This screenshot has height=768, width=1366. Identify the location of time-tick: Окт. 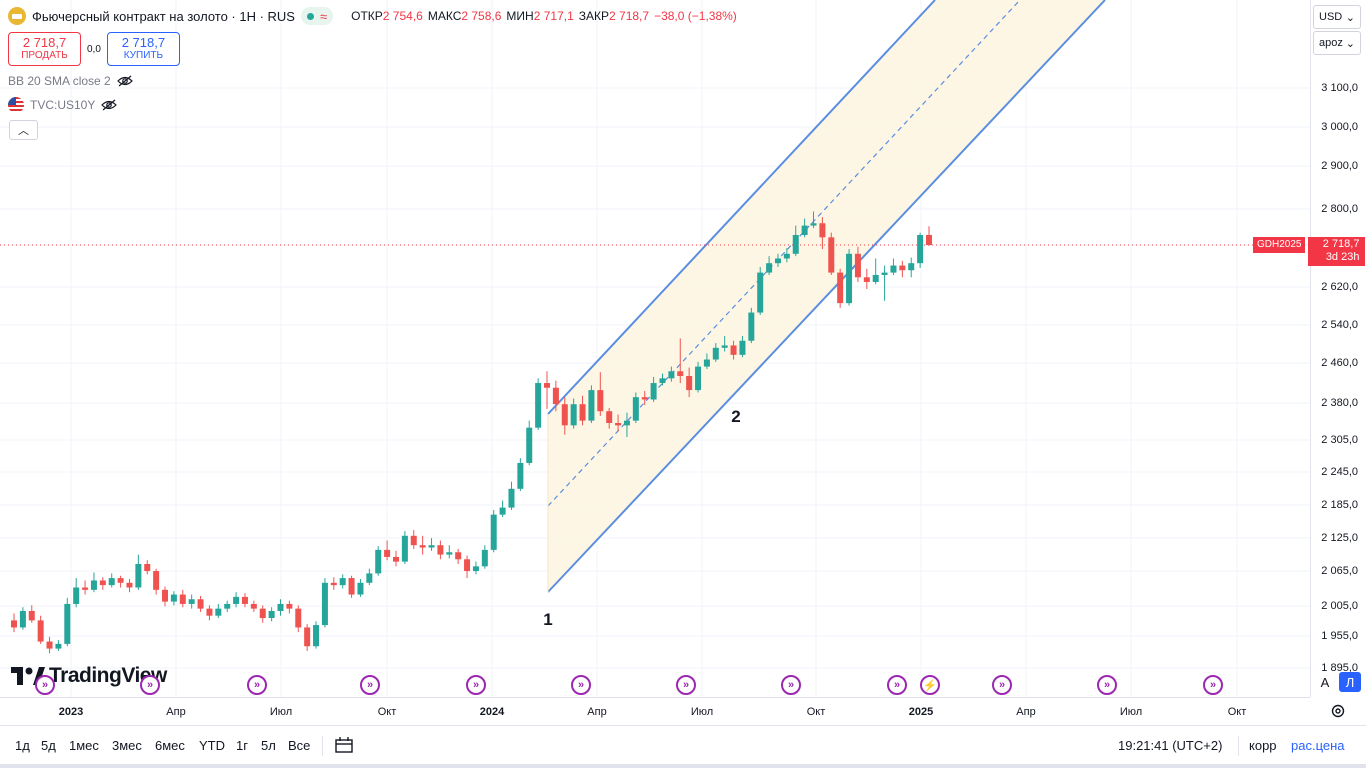
(387, 712).